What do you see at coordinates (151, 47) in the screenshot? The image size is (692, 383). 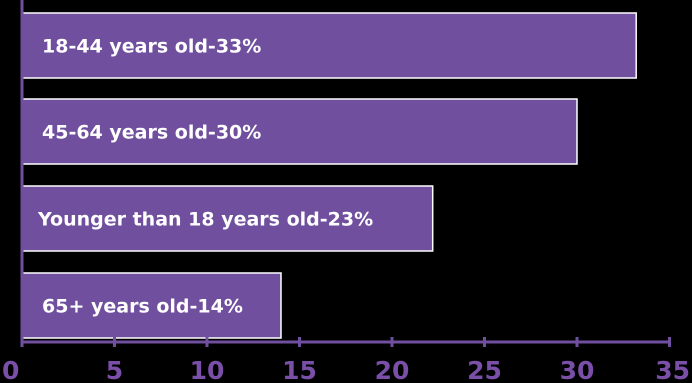 I see `bar-label-0: 18-44 years old-33%` at bounding box center [151, 47].